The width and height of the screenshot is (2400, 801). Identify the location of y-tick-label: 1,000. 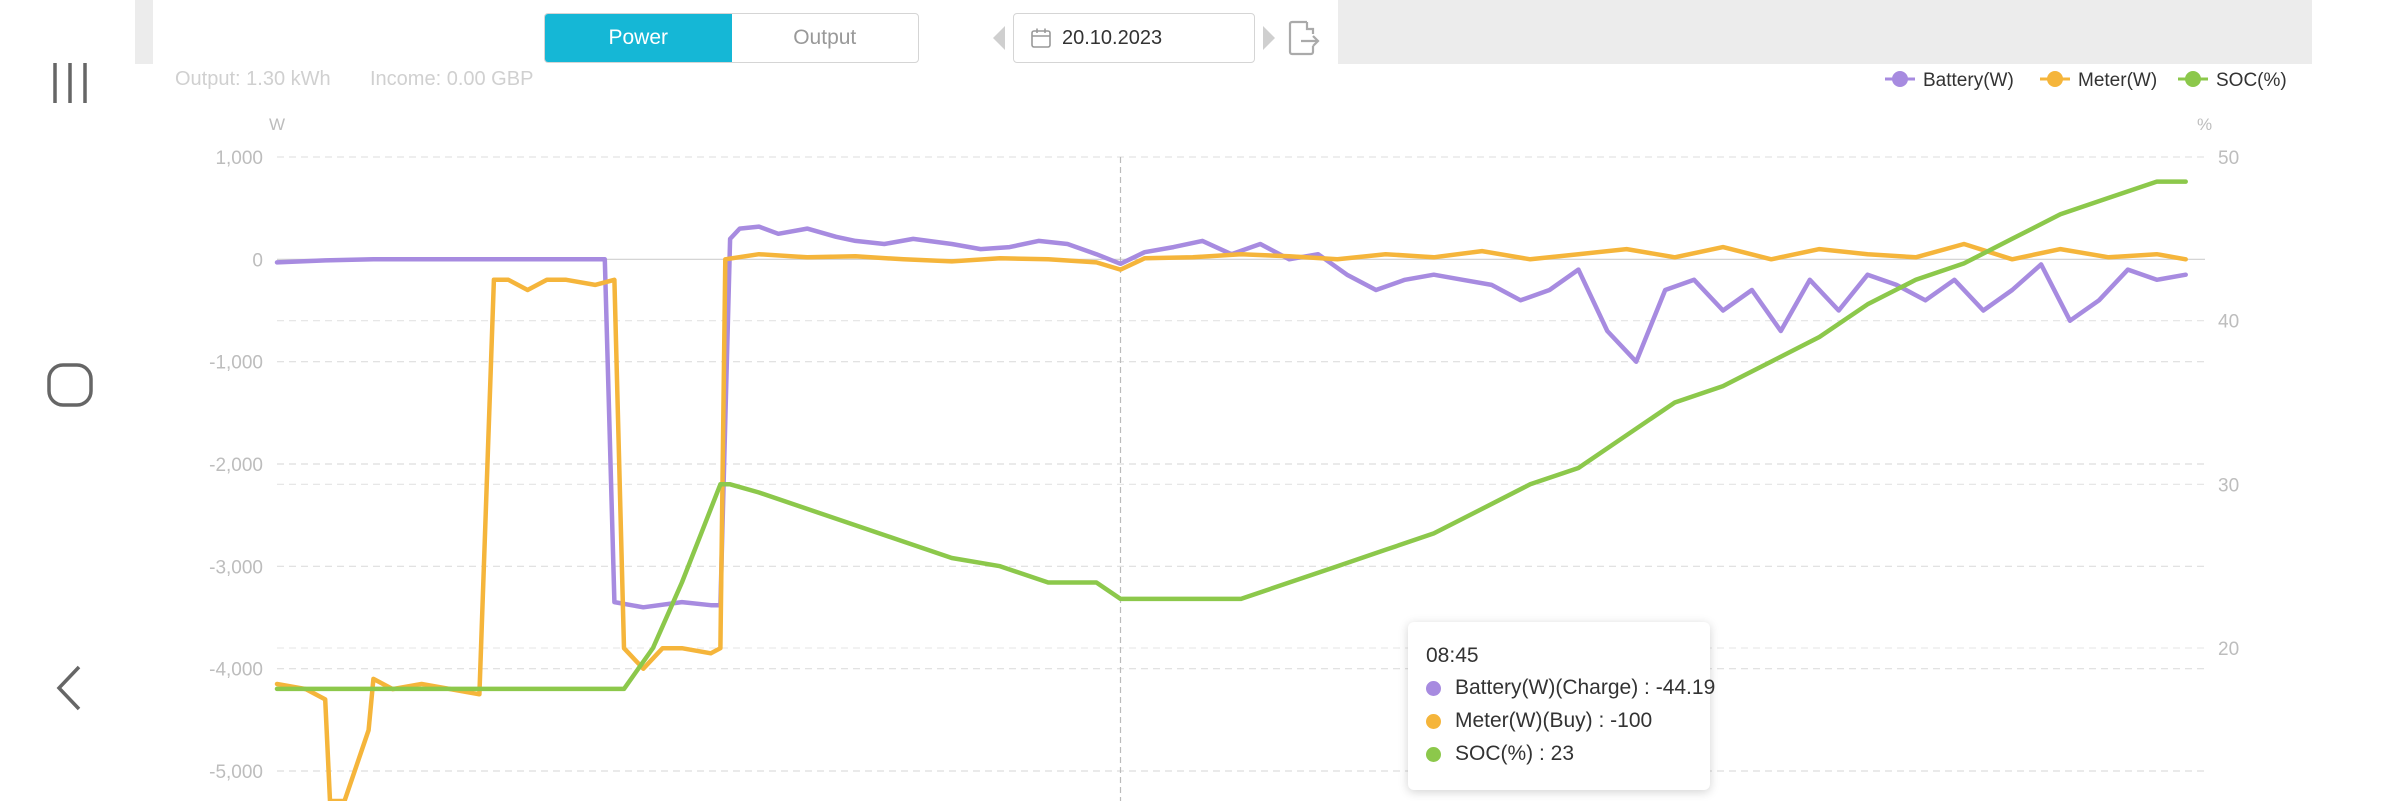
(239, 158).